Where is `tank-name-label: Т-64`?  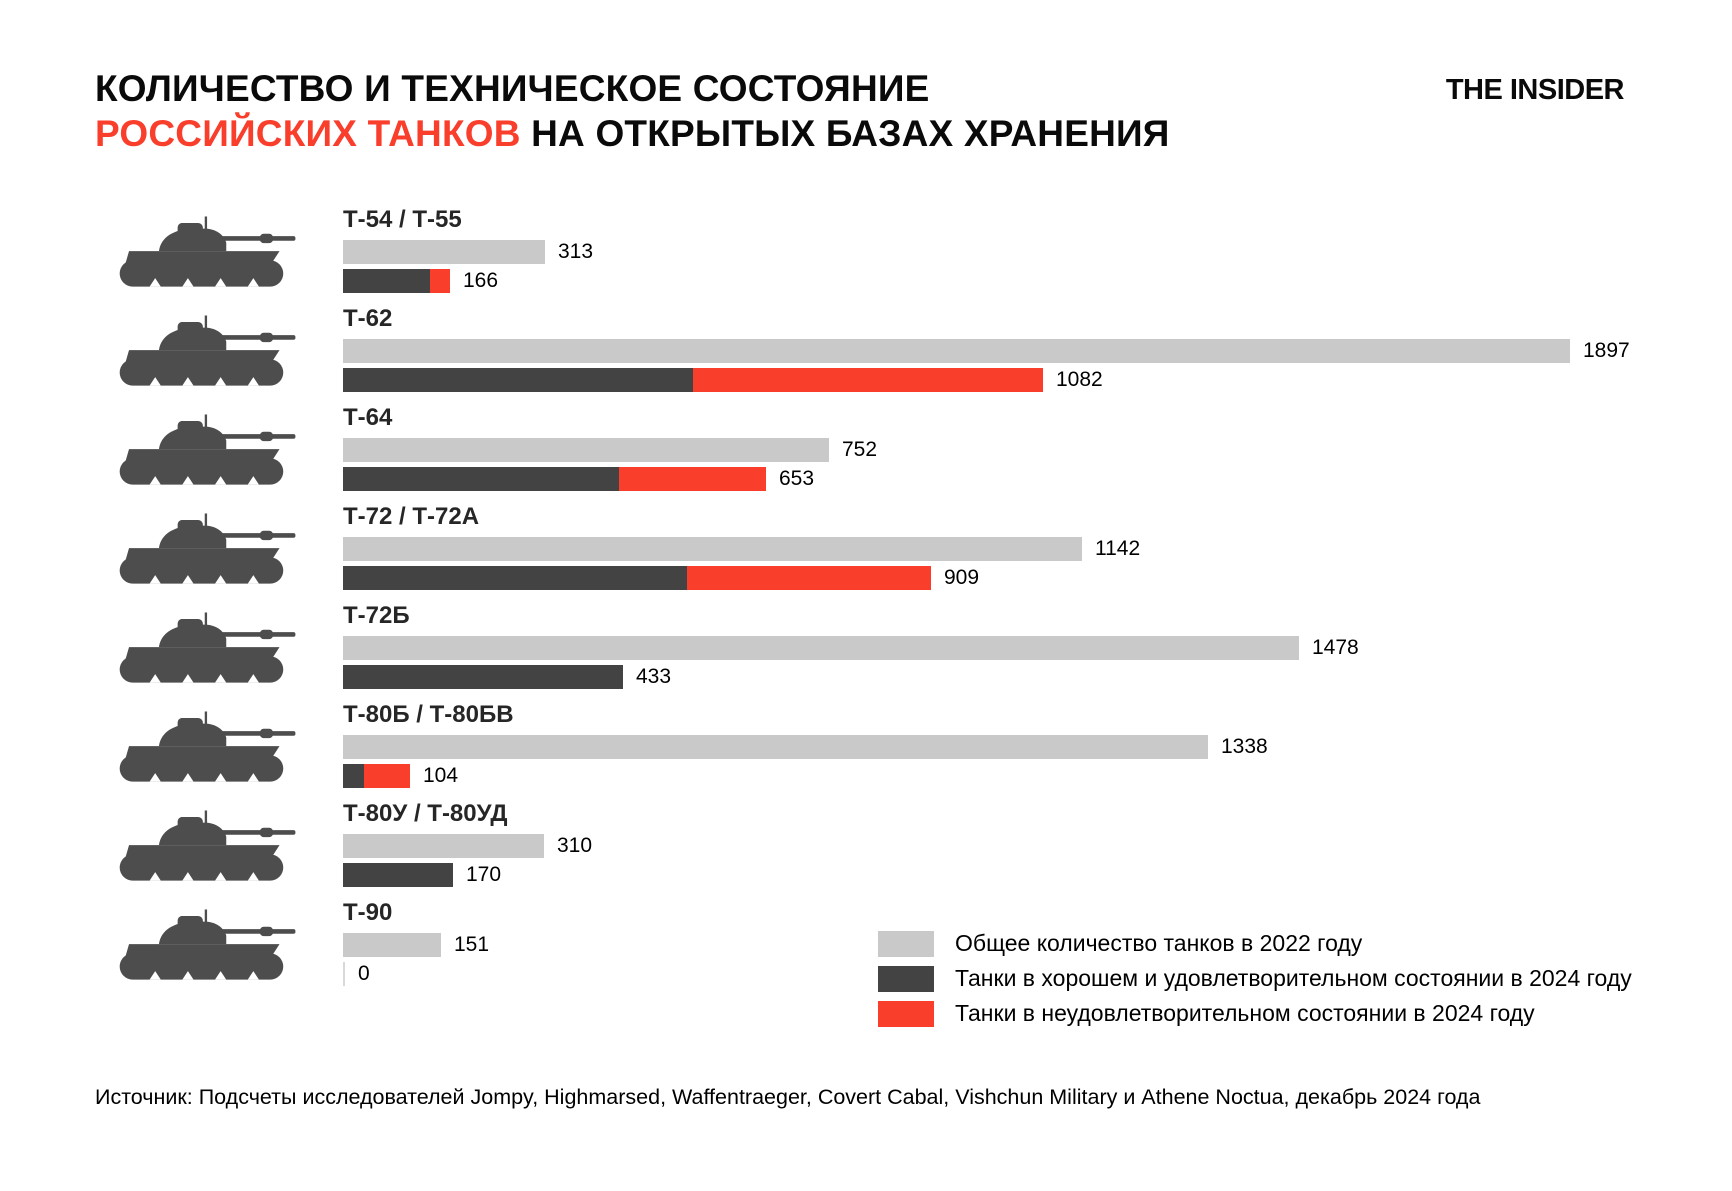 tank-name-label: Т-64 is located at coordinates (368, 417).